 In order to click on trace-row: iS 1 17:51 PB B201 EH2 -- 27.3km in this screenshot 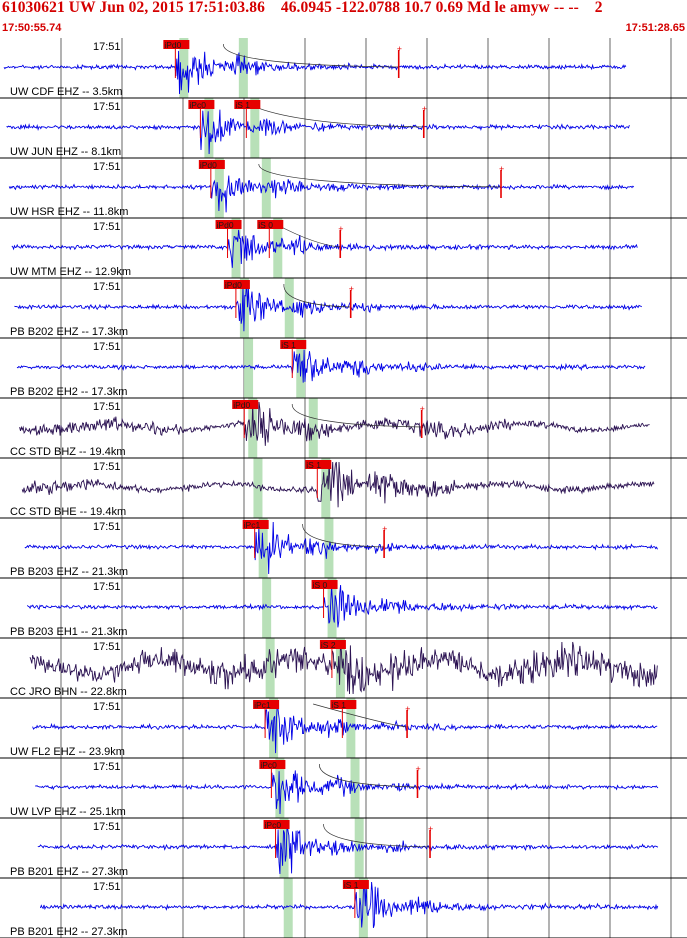, I will do `click(343, 909)`.